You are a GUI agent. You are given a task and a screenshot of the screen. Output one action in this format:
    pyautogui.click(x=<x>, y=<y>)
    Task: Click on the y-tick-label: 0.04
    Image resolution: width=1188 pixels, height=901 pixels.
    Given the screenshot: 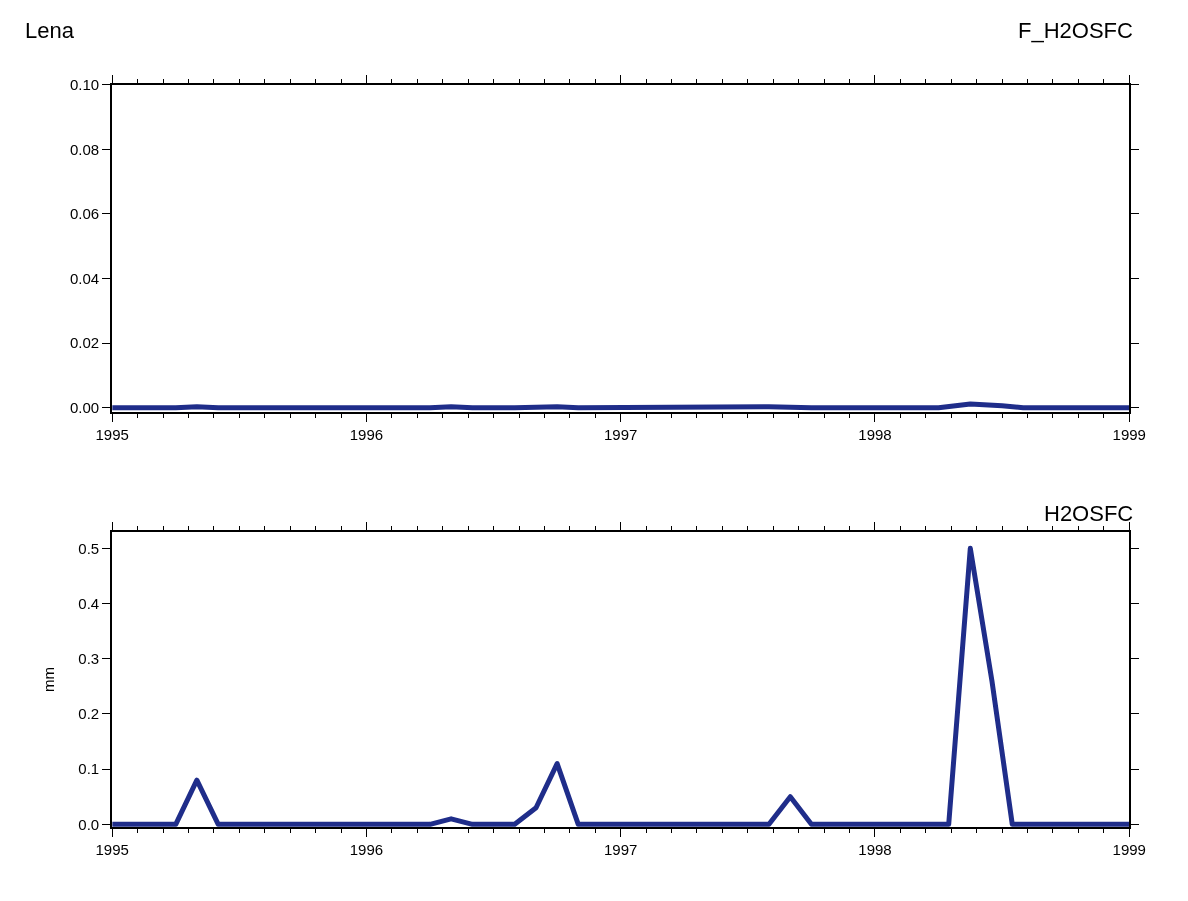 What is the action you would take?
    pyautogui.click(x=84, y=278)
    